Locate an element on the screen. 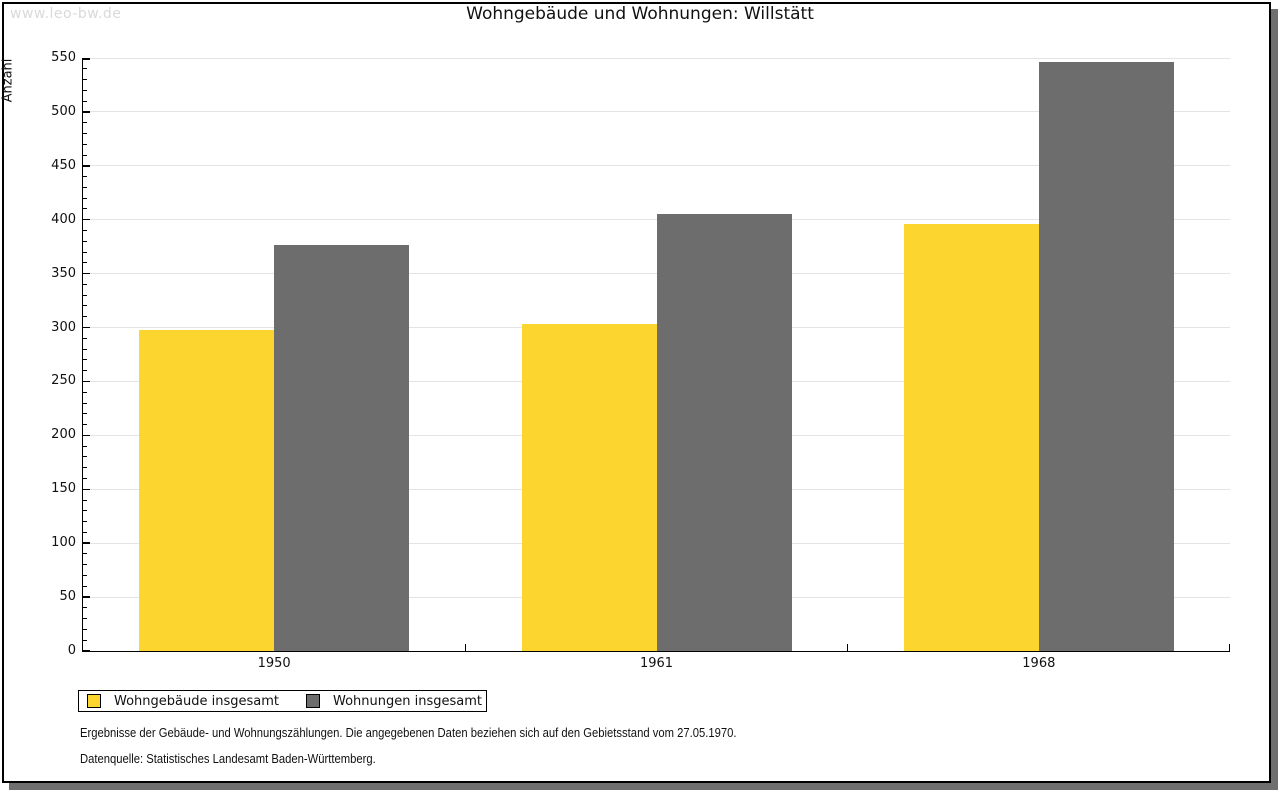  y-tick-label-500: 500 is located at coordinates (63, 111).